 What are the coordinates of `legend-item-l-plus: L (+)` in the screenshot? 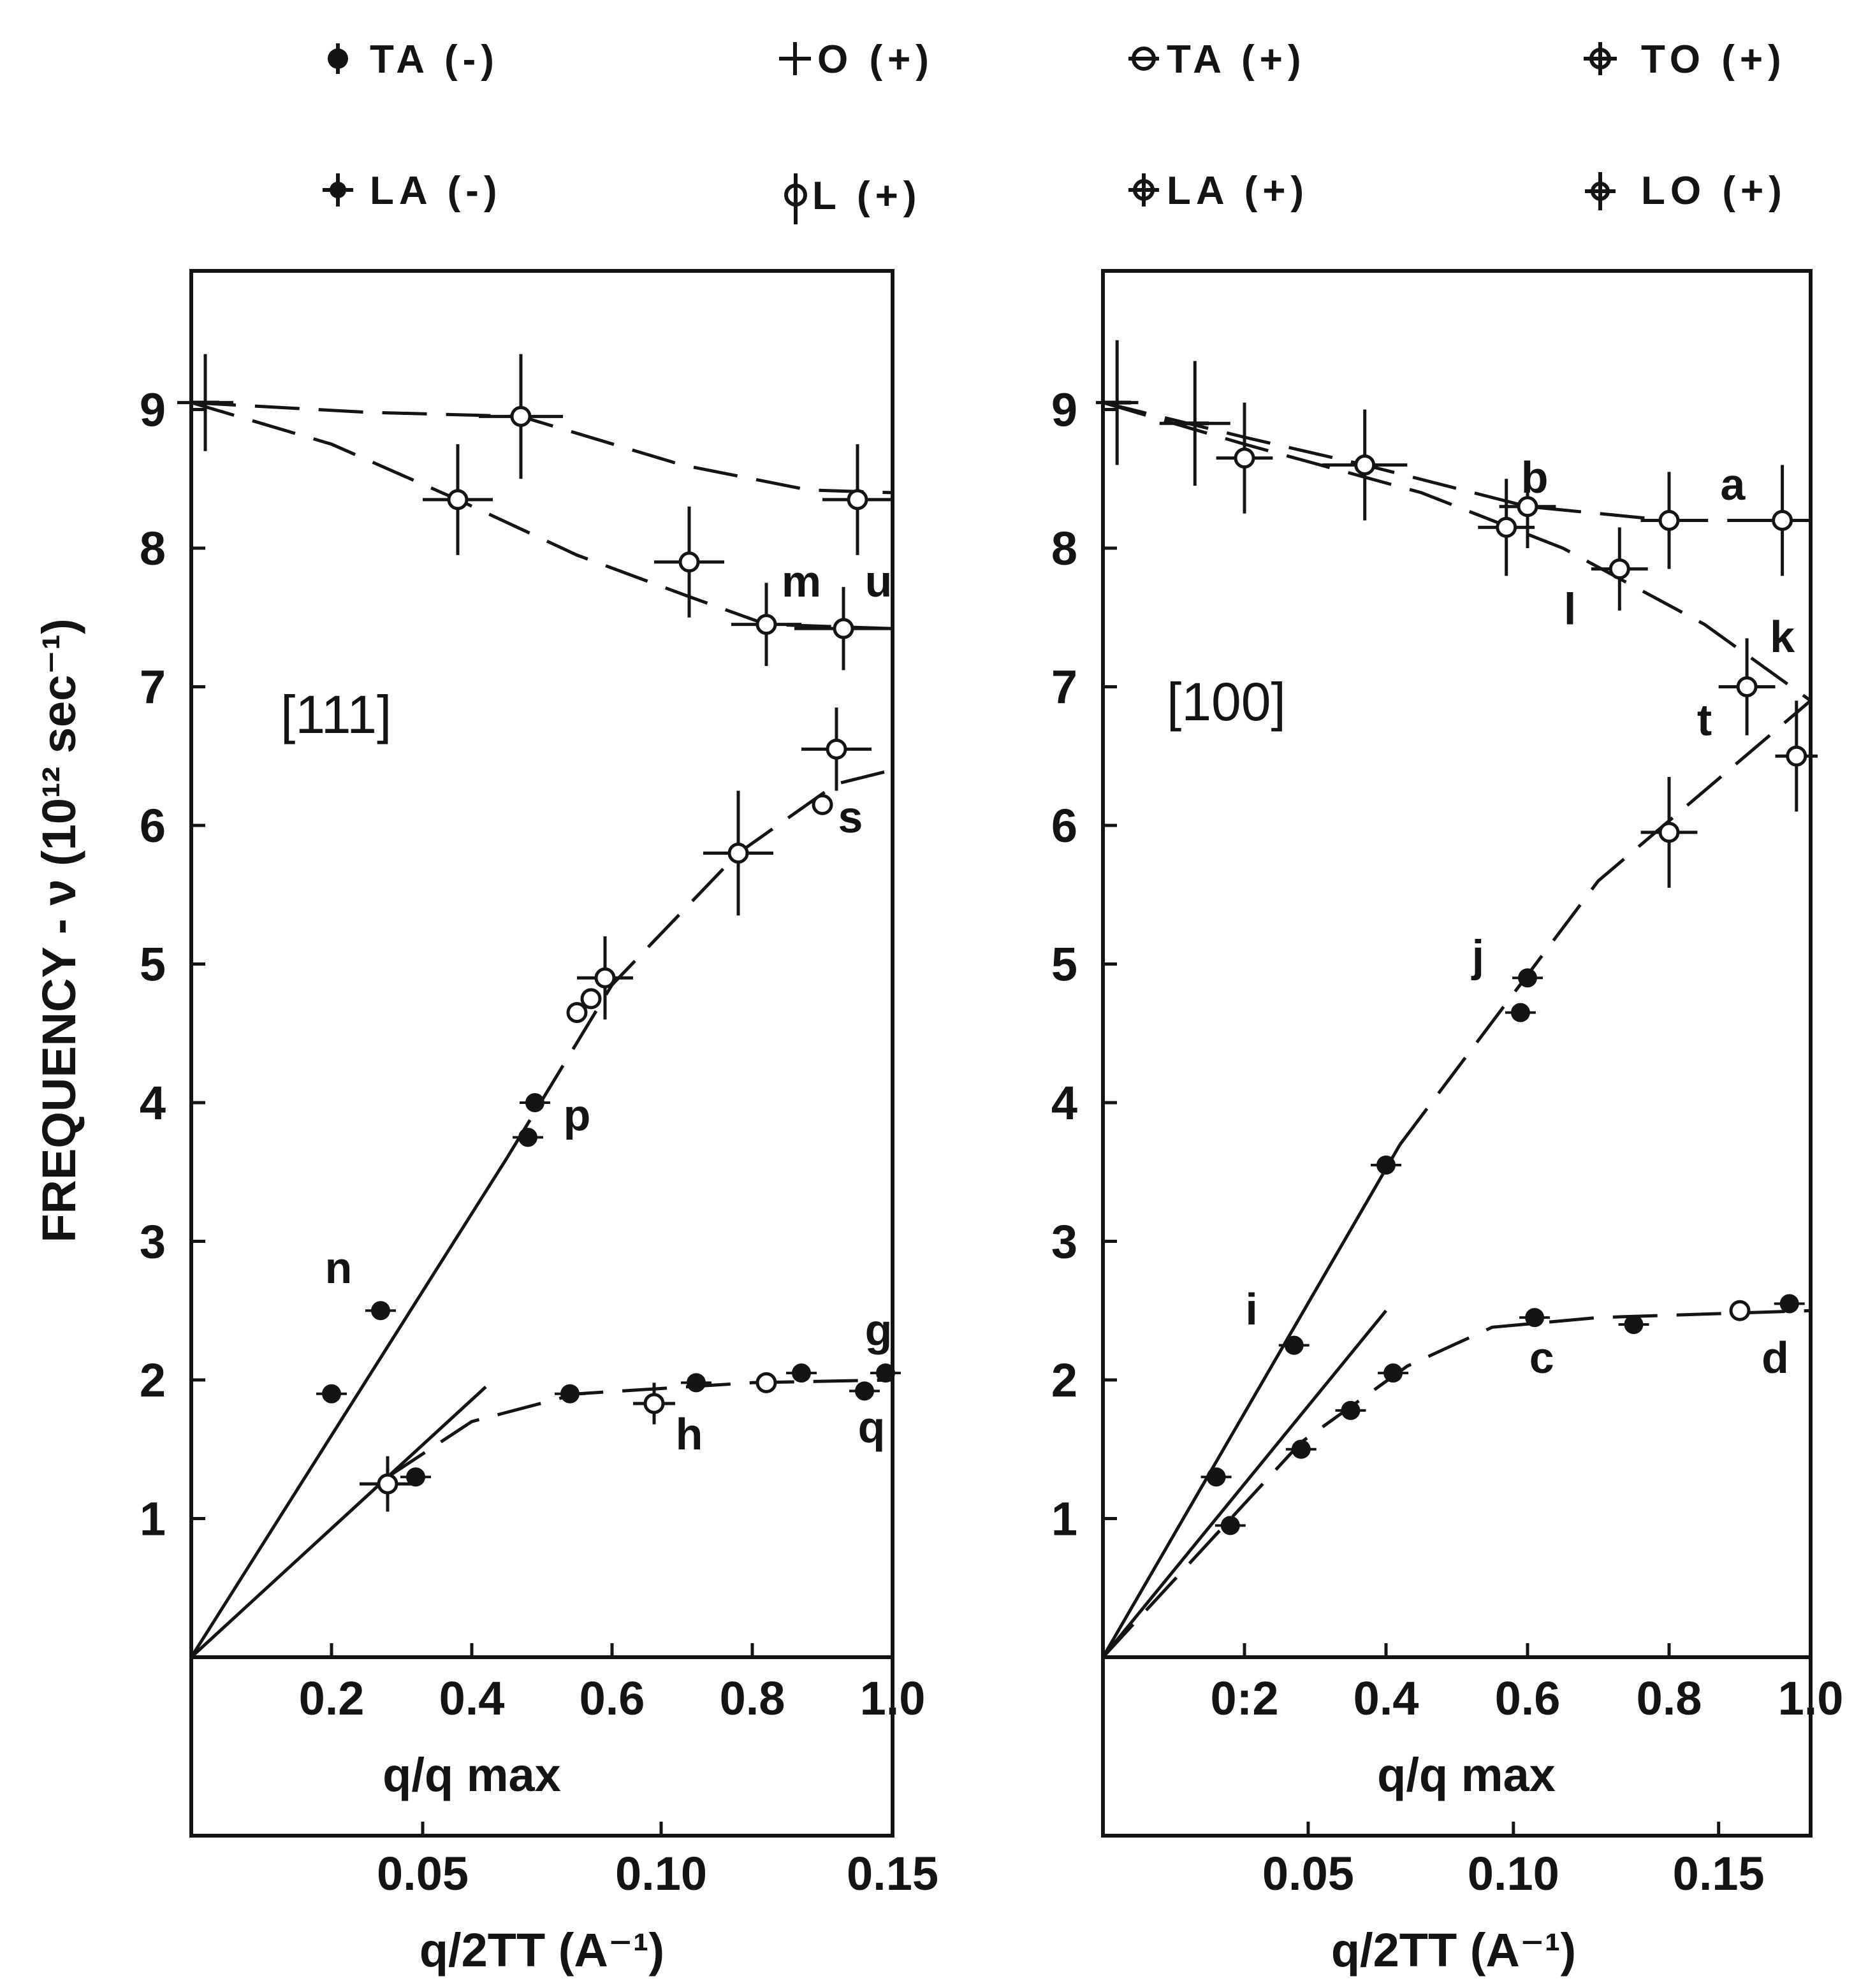 It's located at (852, 198).